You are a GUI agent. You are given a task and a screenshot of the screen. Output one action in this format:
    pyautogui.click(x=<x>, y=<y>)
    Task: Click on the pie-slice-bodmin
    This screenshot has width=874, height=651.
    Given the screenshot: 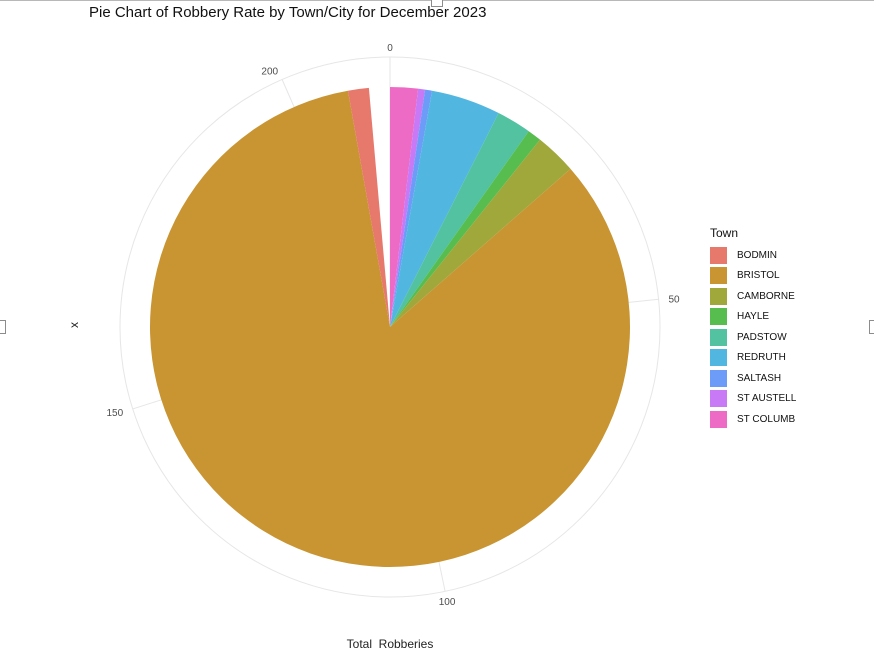 What is the action you would take?
    pyautogui.click(x=368, y=207)
    